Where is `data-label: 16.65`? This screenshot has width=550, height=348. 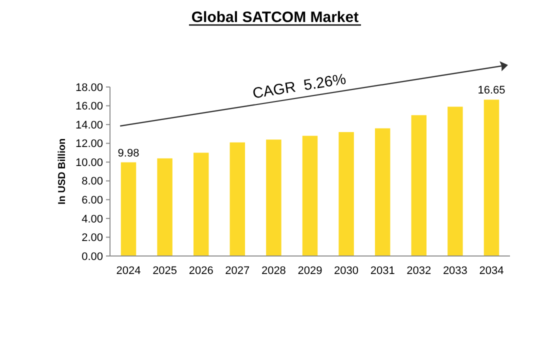
data-label: 16.65 is located at coordinates (492, 90).